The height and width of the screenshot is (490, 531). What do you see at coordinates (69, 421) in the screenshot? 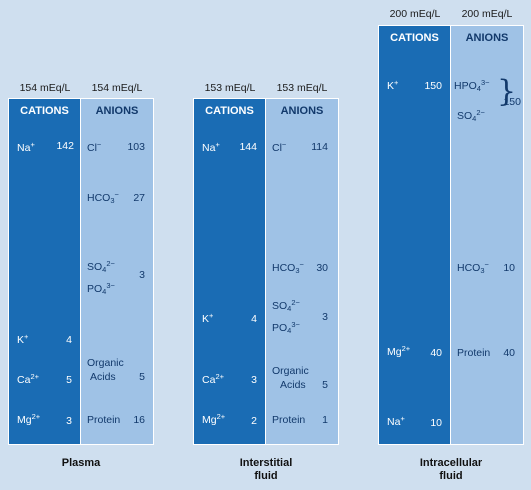
I see `plasma-mg-value: 3` at bounding box center [69, 421].